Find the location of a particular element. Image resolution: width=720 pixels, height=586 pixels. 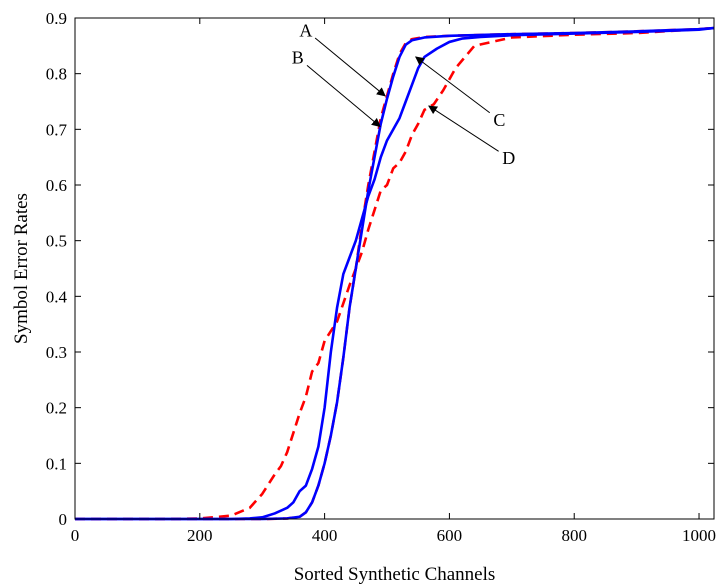

annotation-label-c: C is located at coordinates (499, 120).